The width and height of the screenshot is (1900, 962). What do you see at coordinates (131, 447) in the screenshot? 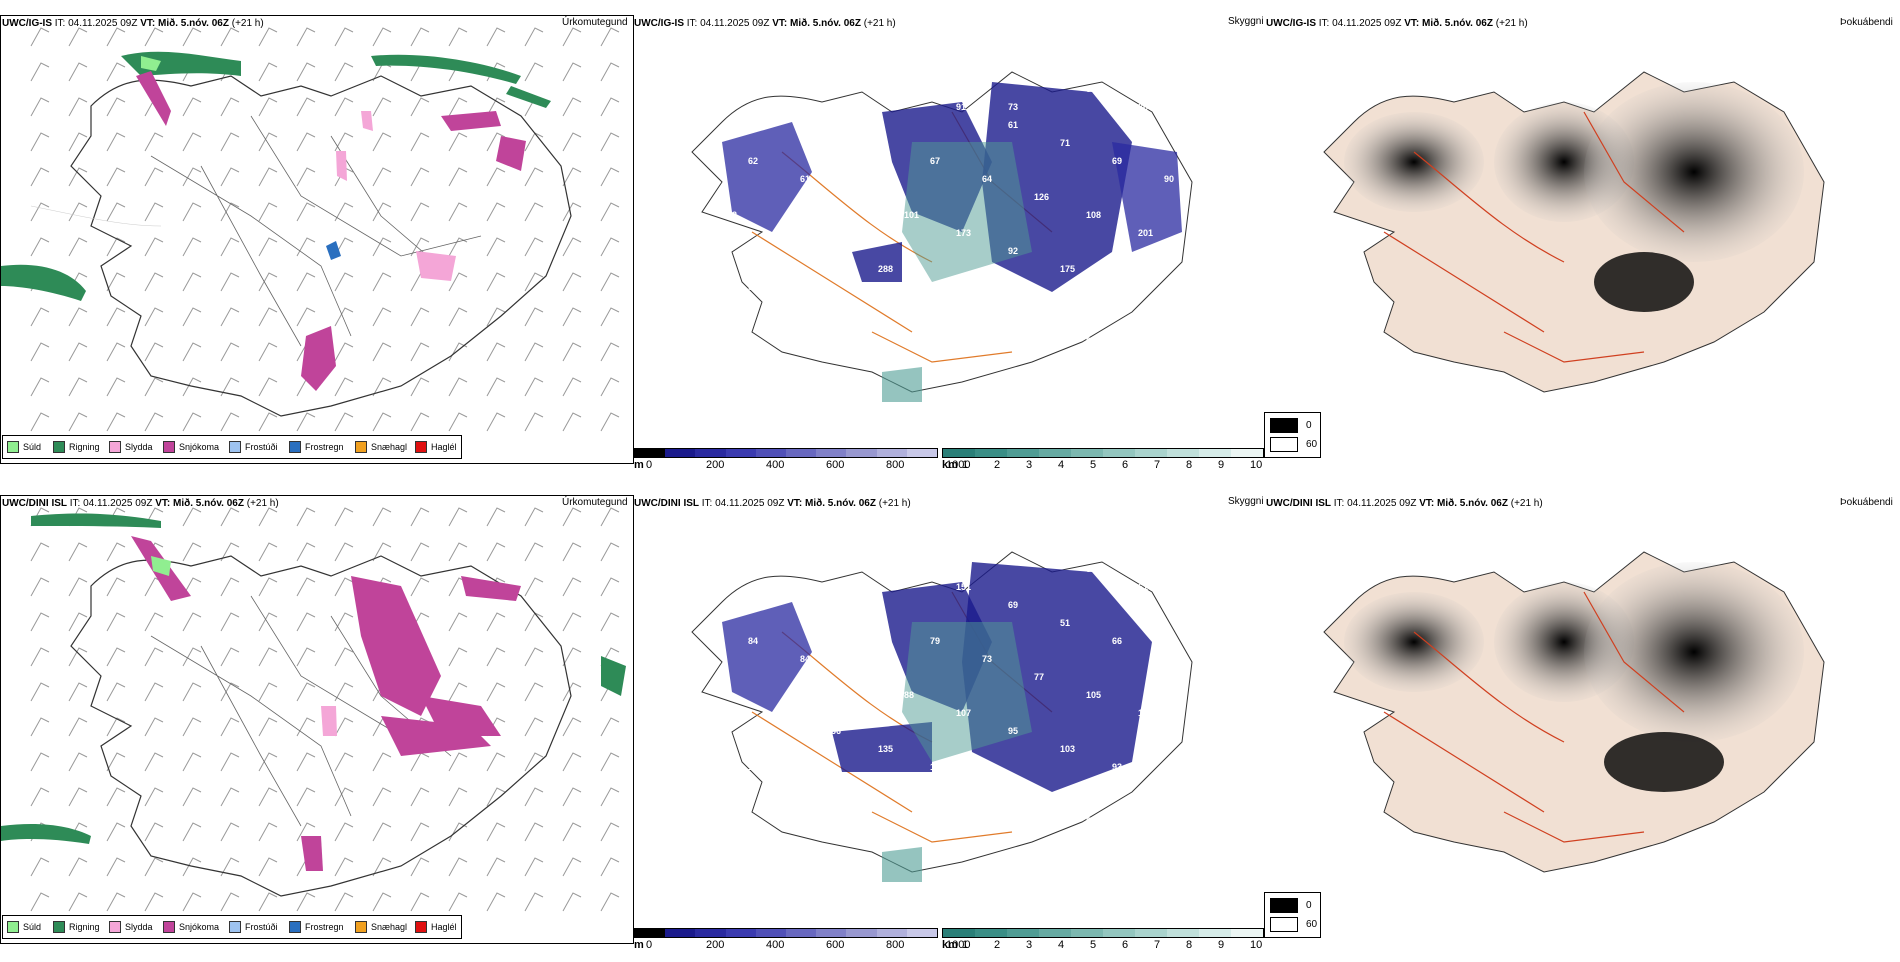
I see `legend-item-slydda: Slydda` at bounding box center [131, 447].